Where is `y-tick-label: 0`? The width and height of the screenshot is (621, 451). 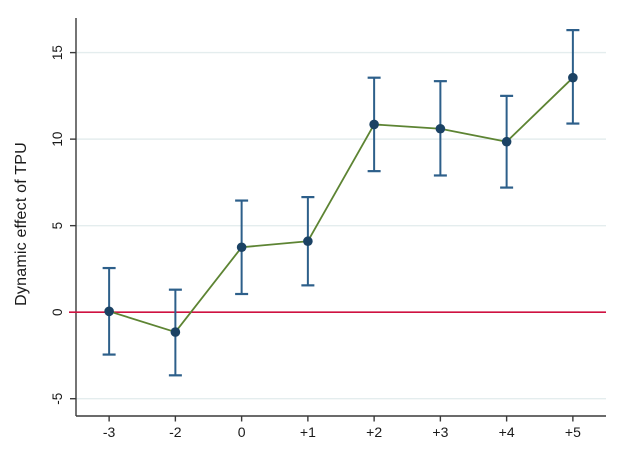 y-tick-label: 0 is located at coordinates (57, 312).